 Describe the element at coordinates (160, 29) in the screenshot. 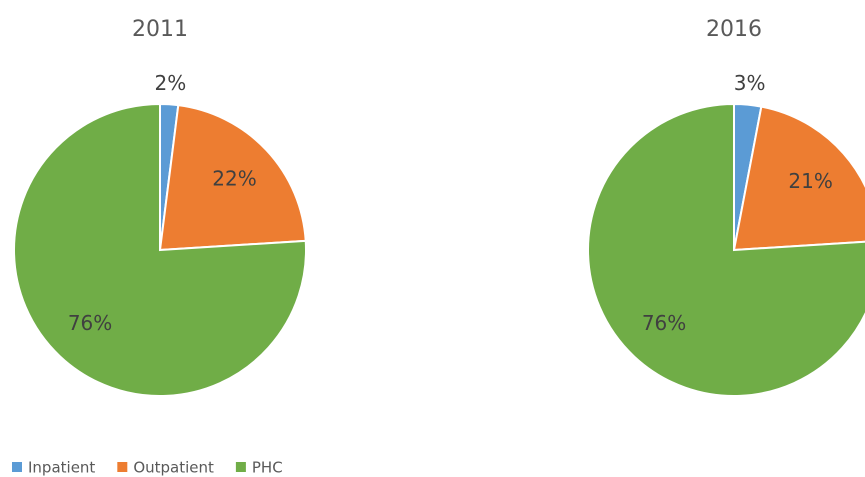

I see `chart-title: 2011` at that location.